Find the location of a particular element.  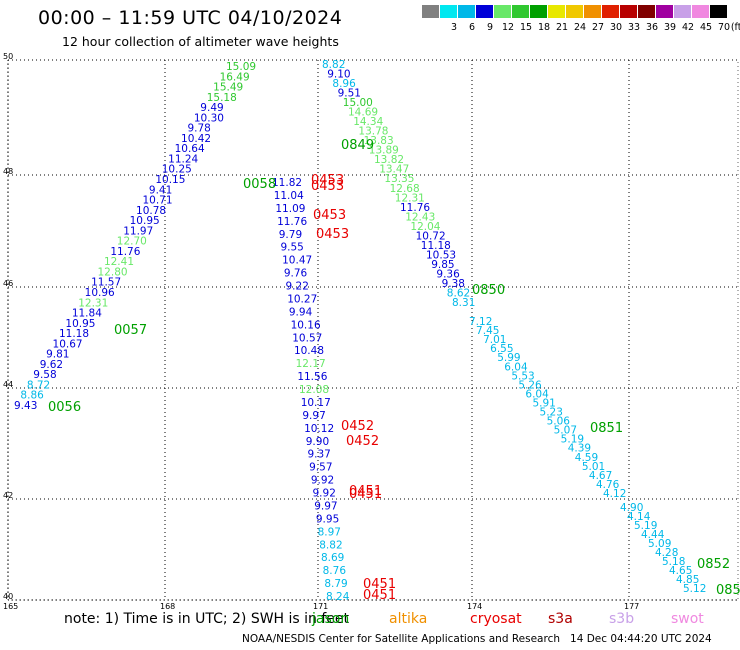

wave-height-value: 8.24 is located at coordinates (338, 597).